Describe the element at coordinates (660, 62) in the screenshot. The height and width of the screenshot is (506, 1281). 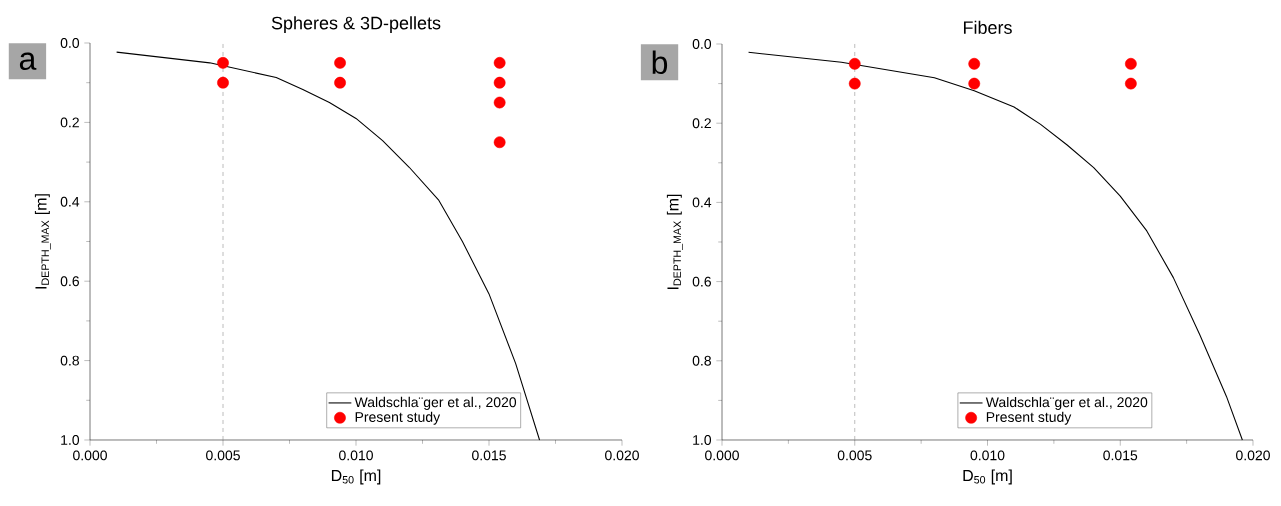
I see `text: b` at that location.